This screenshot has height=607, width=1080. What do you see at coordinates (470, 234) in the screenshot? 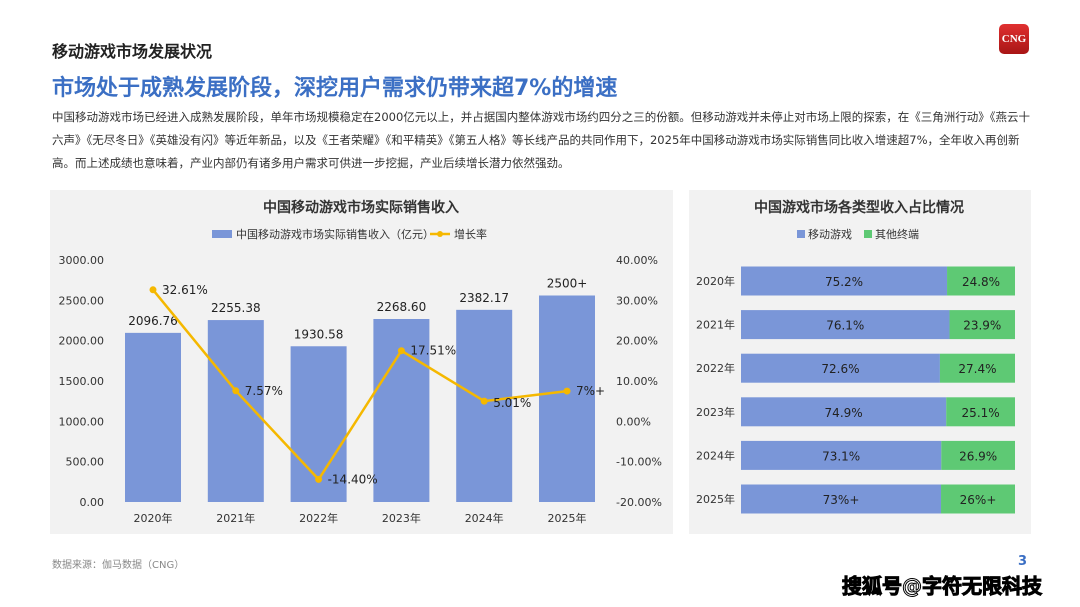
I see `legend-line-label: 增长率` at bounding box center [470, 234].